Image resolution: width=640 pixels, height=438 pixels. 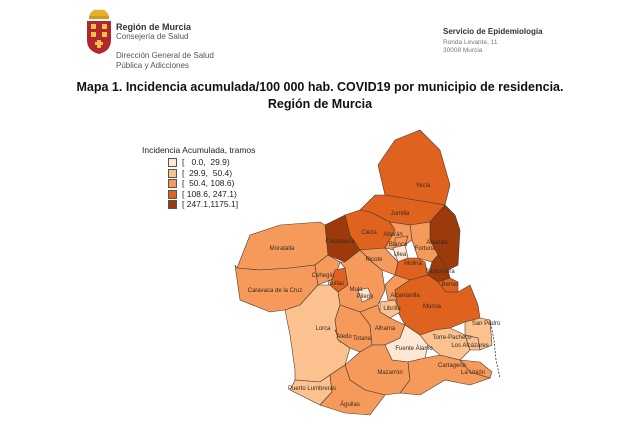 I want to click on municipality-label: Calasparra, so click(x=340, y=242).